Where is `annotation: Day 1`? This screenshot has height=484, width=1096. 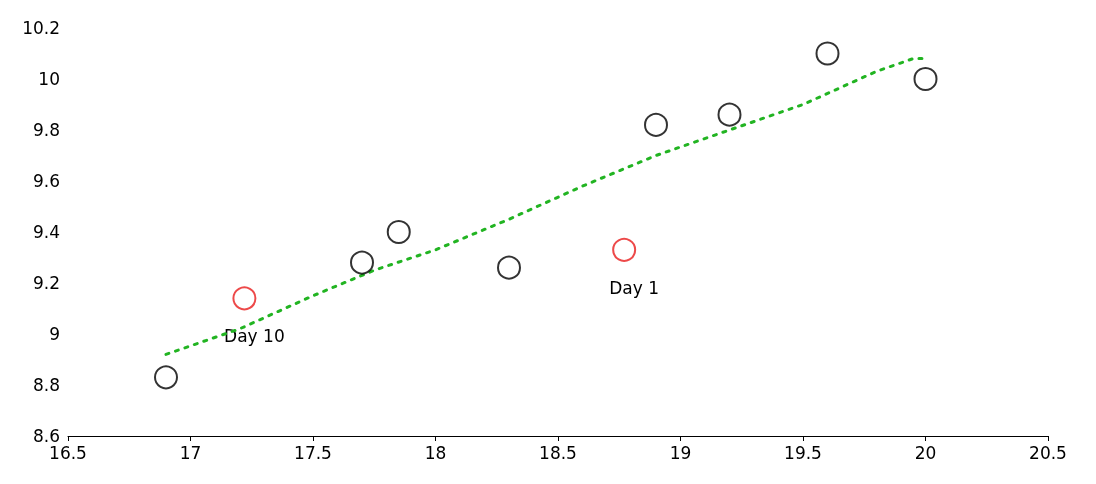
annotation: Day 1 is located at coordinates (634, 287).